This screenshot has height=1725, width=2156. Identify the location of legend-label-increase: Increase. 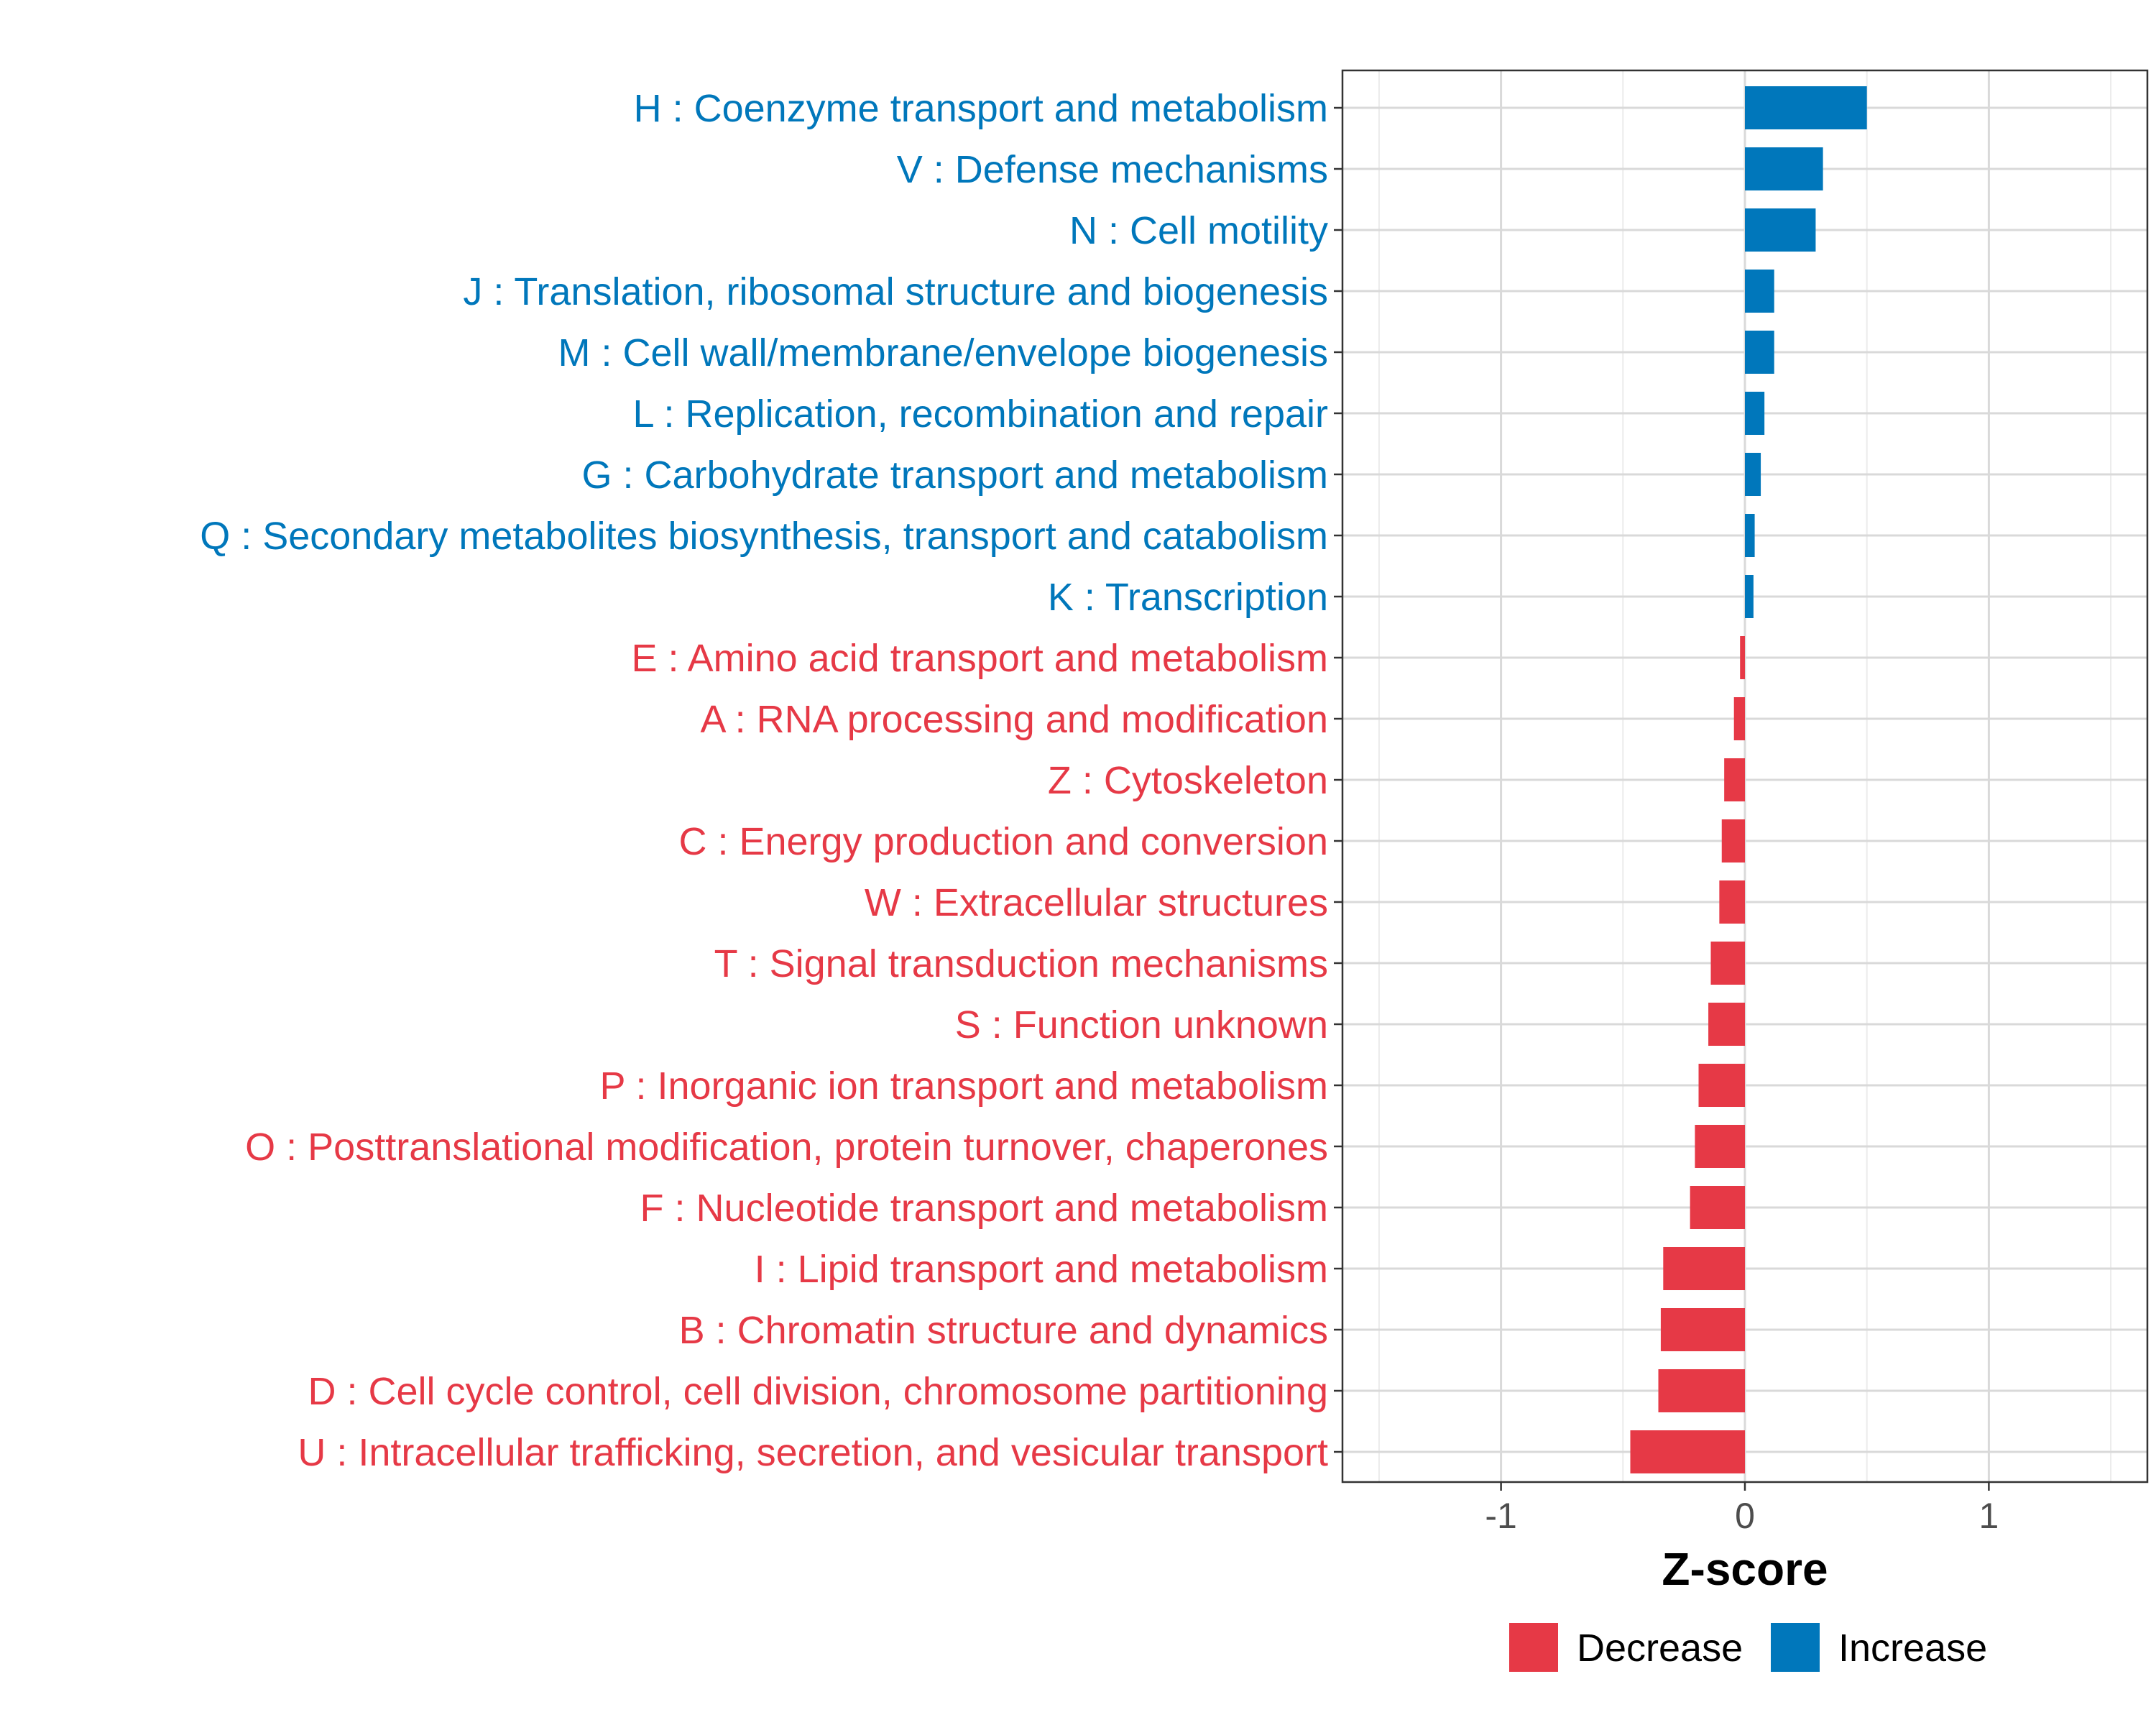
(1912, 1648).